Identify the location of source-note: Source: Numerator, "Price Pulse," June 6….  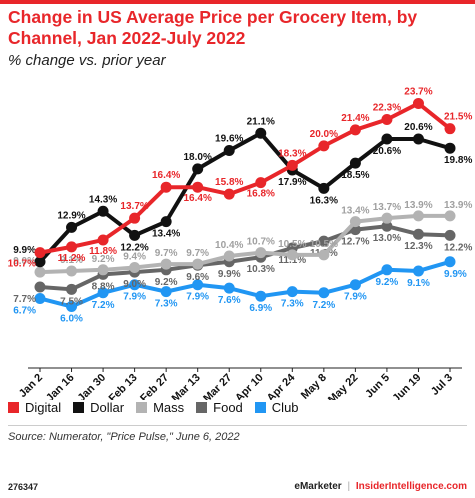
(124, 437).